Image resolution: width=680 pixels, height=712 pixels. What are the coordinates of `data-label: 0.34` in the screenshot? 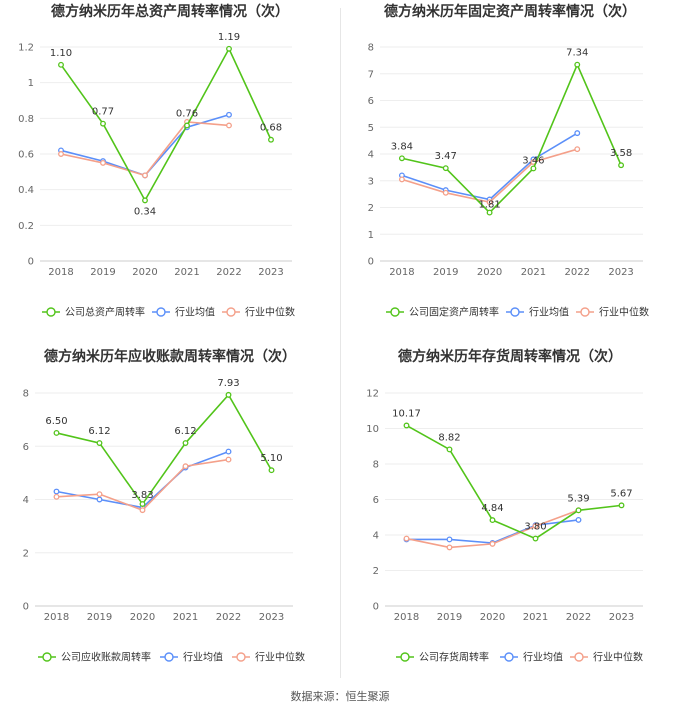 It's located at (145, 211).